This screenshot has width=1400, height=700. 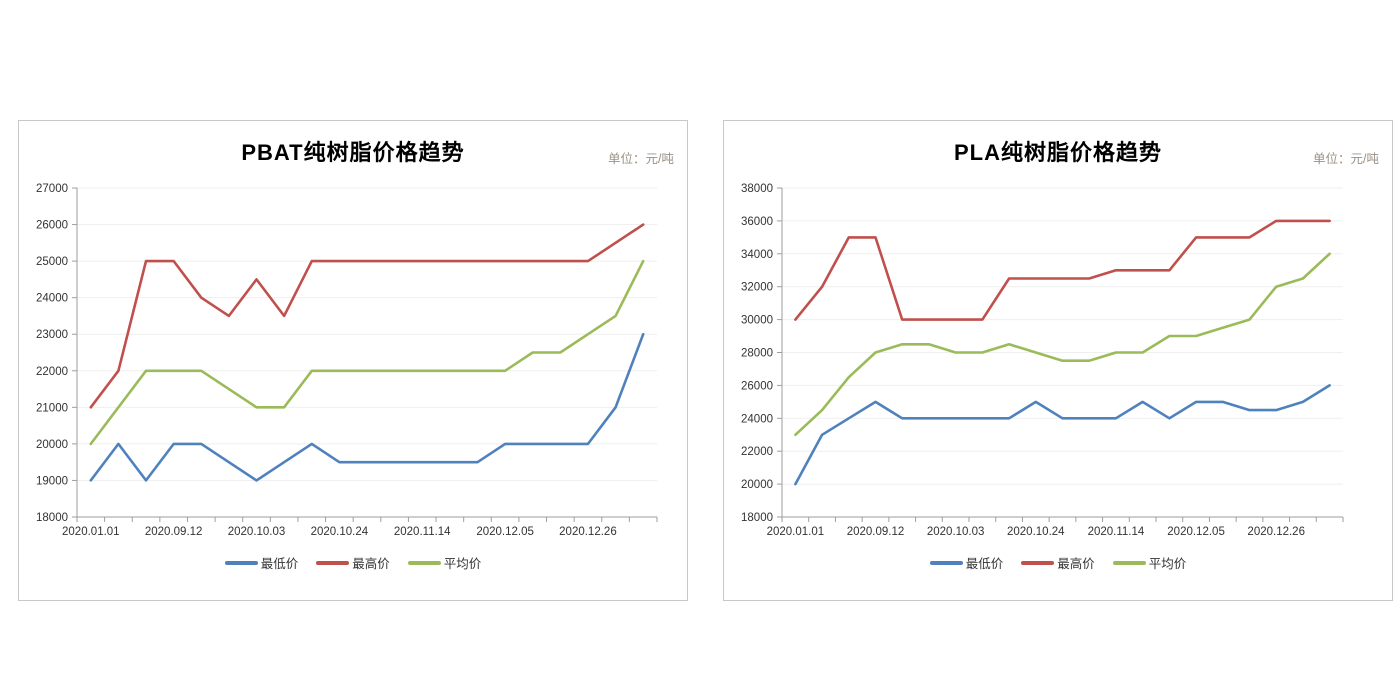 I want to click on y-tick-label: 27000, so click(x=52, y=189).